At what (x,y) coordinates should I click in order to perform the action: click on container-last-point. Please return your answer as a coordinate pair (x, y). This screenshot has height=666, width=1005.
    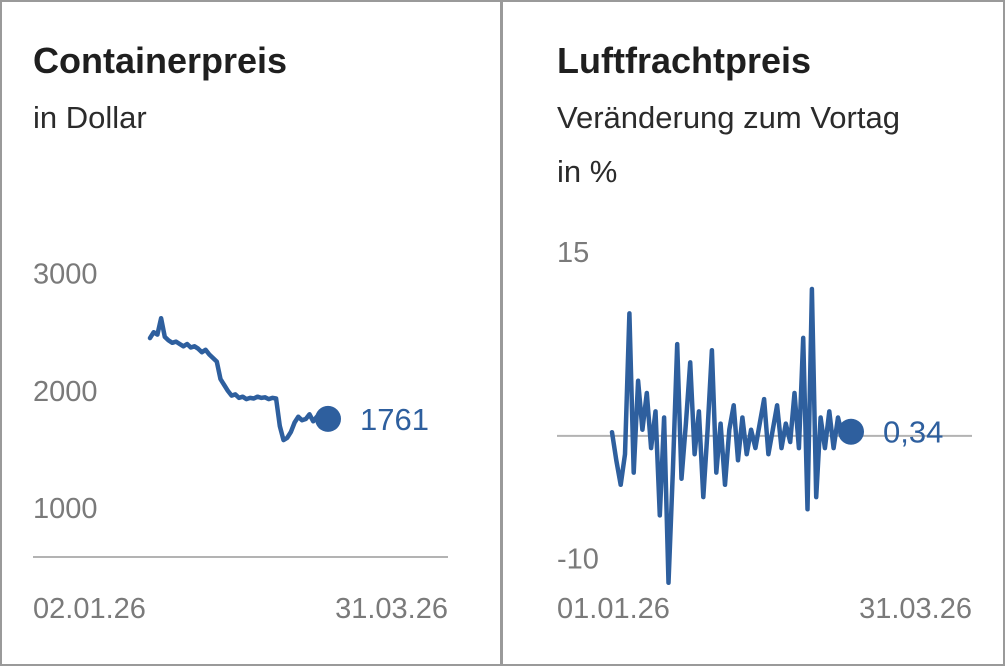
    Looking at the image, I should click on (328, 418).